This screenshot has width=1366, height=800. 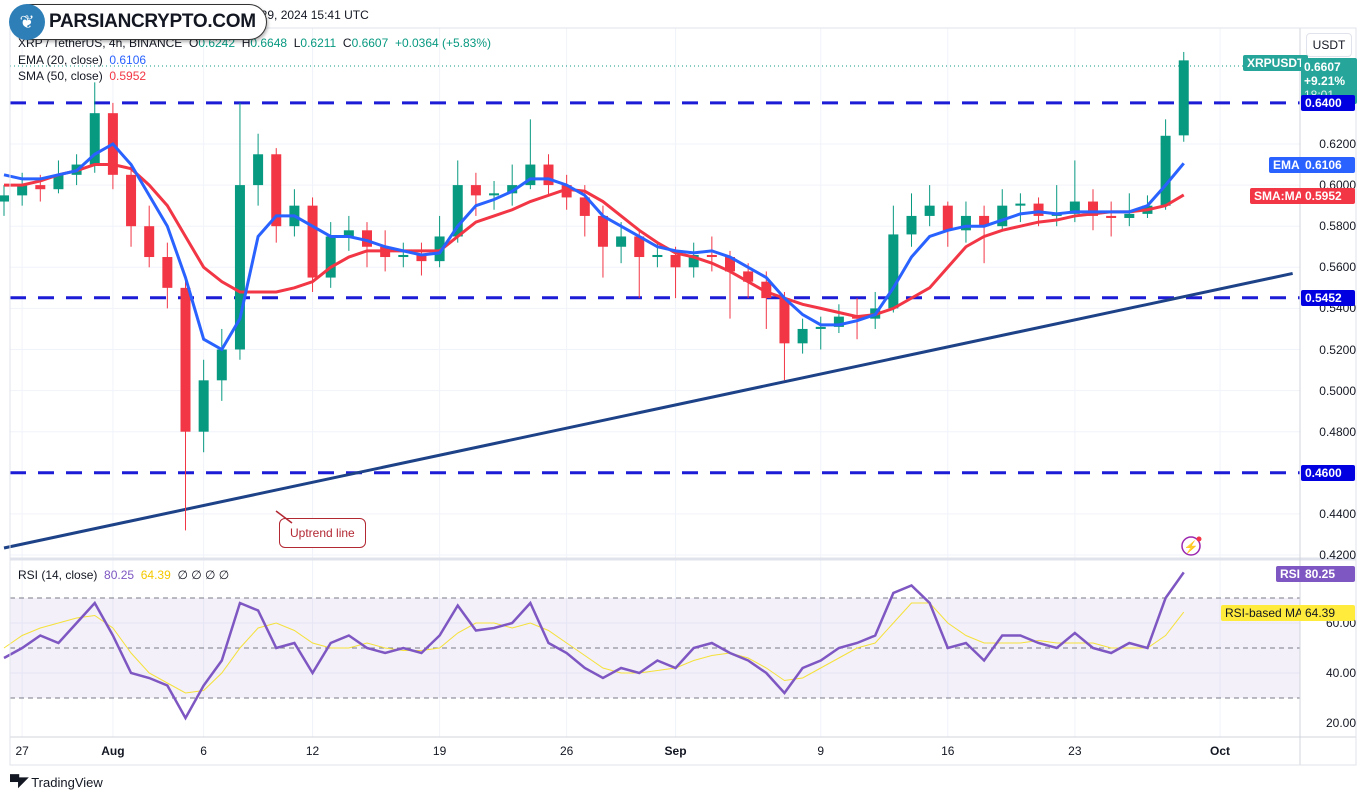 What do you see at coordinates (1325, 81) in the screenshot?
I see `last-change: +9.21%` at bounding box center [1325, 81].